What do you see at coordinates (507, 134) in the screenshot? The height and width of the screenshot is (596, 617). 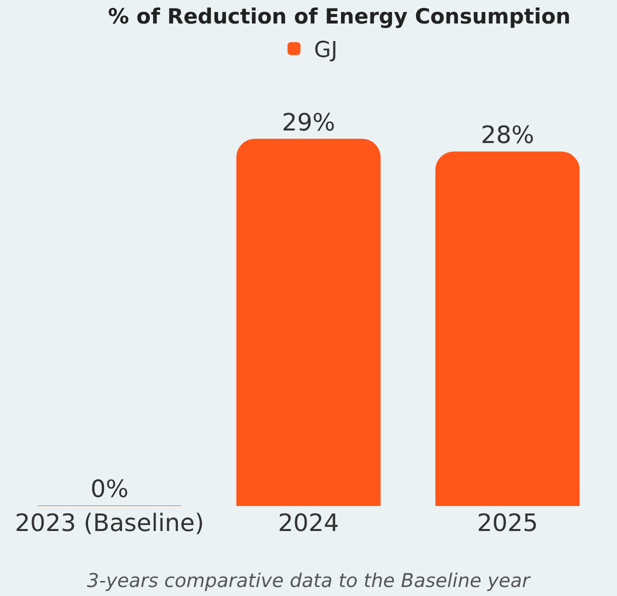 I see `data-label: 28%` at bounding box center [507, 134].